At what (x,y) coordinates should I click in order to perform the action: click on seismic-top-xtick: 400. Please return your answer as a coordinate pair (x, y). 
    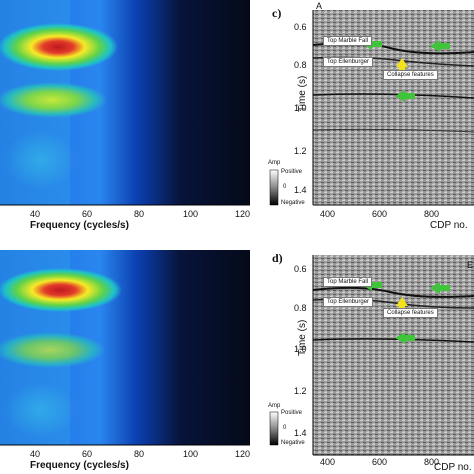
    Looking at the image, I should click on (328, 214).